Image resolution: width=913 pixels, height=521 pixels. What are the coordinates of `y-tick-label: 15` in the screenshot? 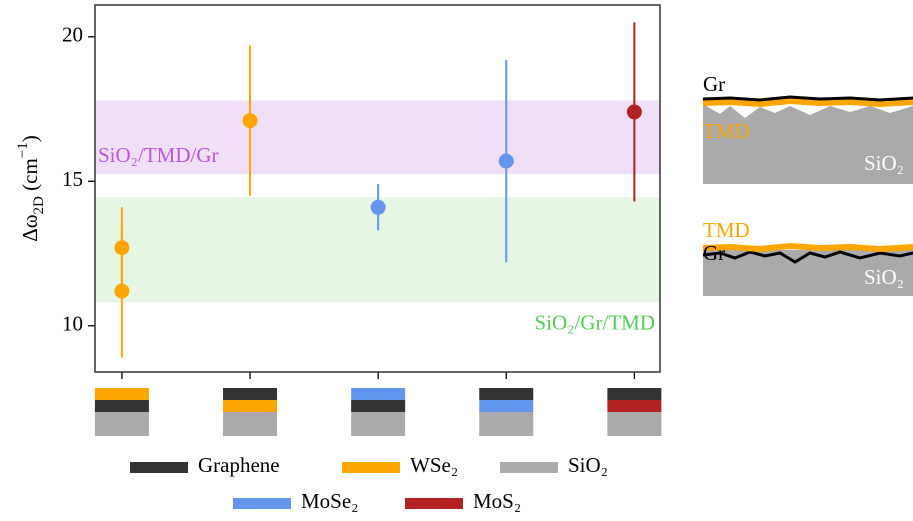 It's located at (72, 179).